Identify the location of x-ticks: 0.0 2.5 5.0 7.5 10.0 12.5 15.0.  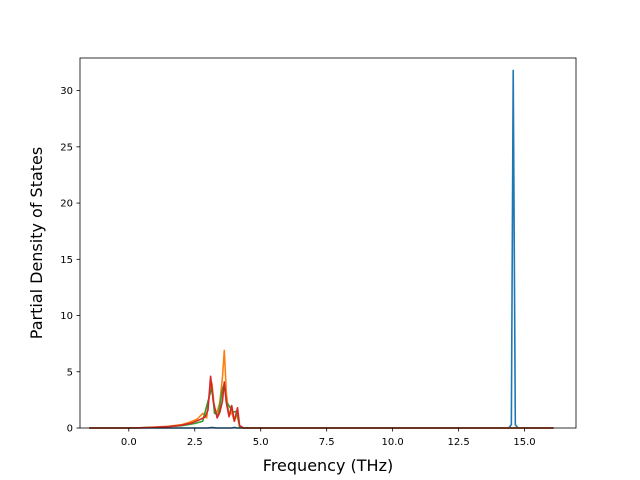
(328, 438).